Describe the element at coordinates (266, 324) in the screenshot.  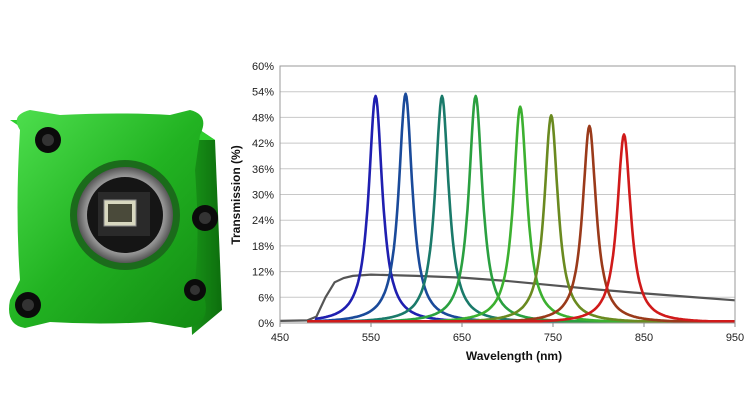
I see `y-tick-label: 0%` at that location.